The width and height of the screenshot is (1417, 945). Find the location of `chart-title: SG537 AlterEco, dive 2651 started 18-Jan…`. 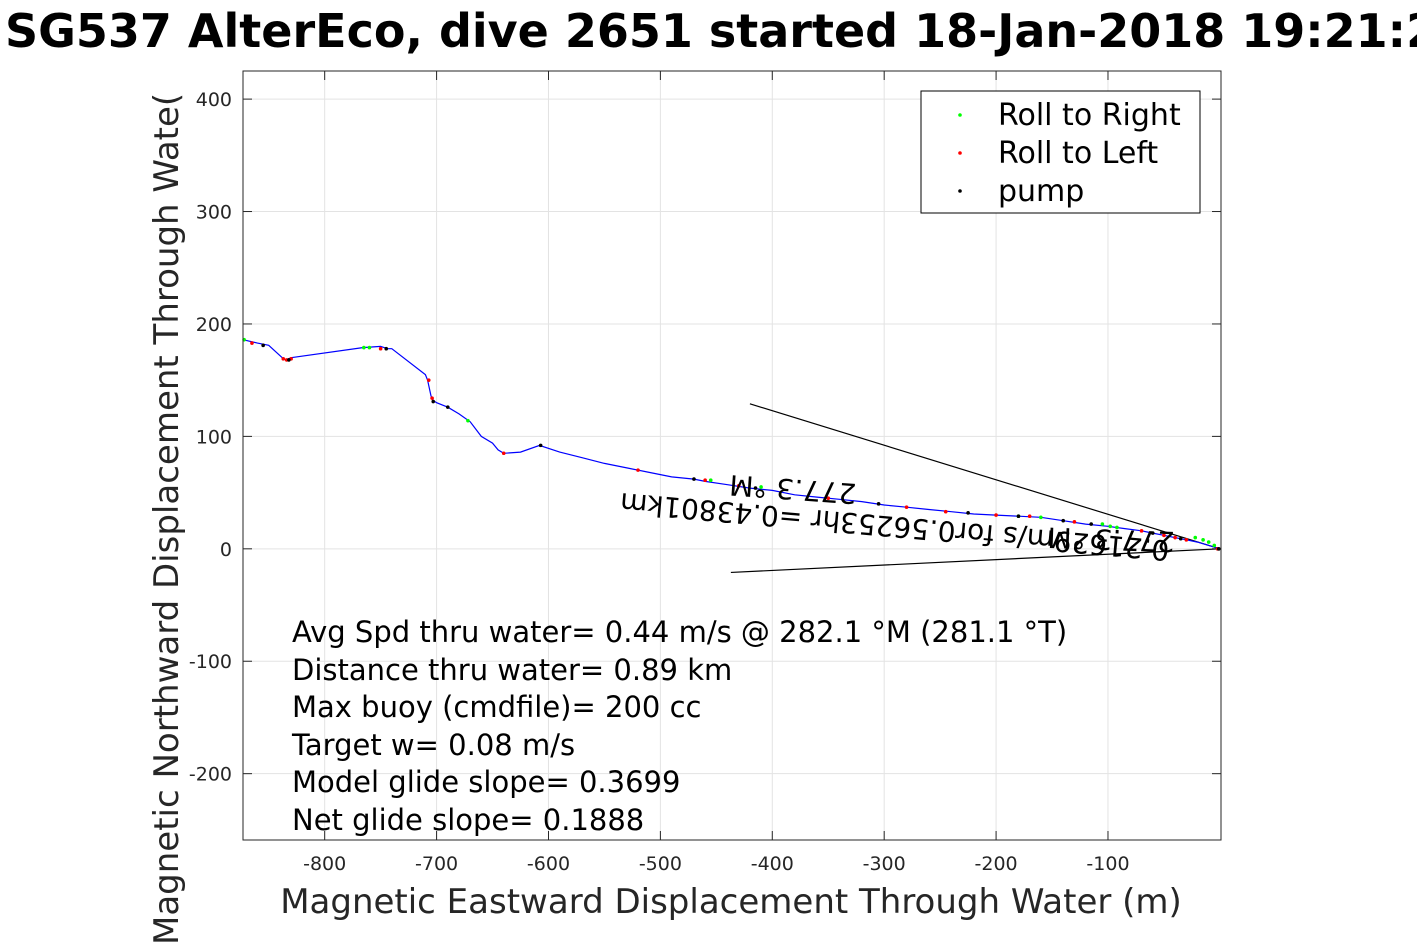

chart-title: SG537 AlterEco, dive 2651 started 18-Jan… is located at coordinates (711, 31).